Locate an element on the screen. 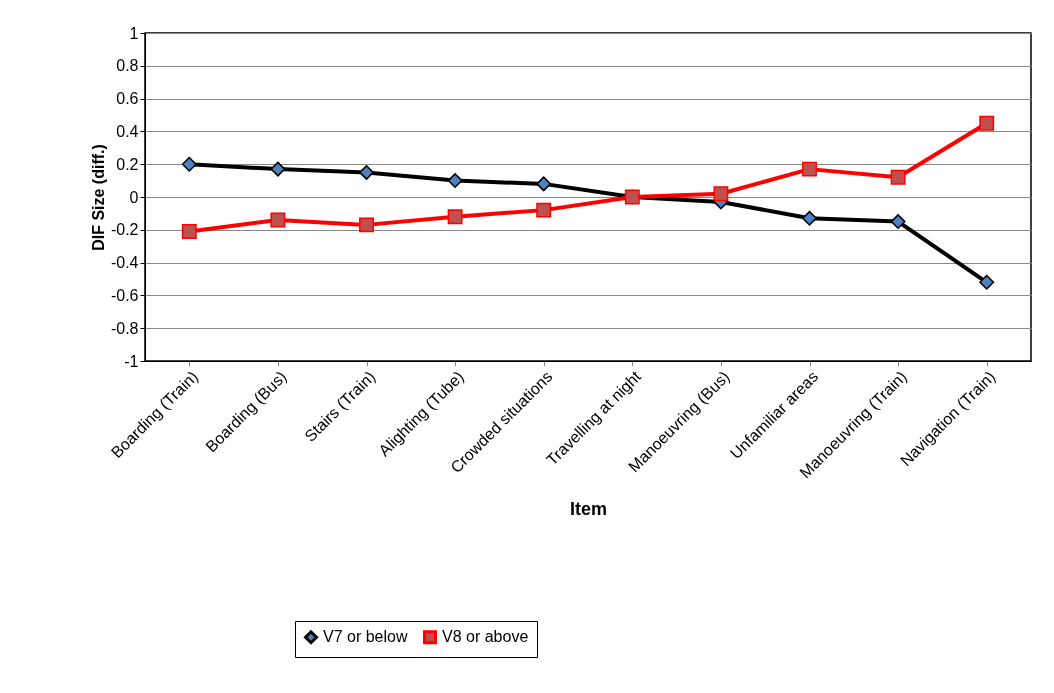 This screenshot has width=1054, height=693. legend-label: V8 or above is located at coordinates (485, 637).